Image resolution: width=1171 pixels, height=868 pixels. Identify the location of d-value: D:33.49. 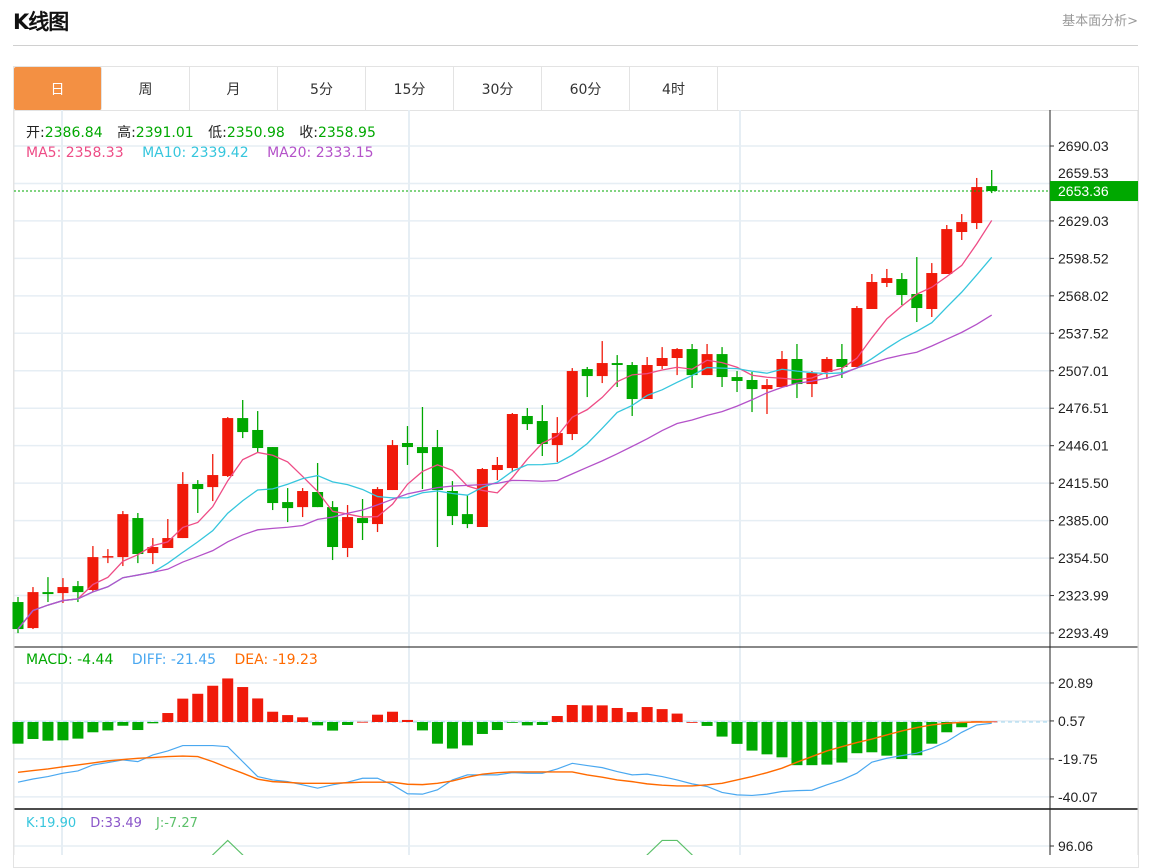
(116, 823).